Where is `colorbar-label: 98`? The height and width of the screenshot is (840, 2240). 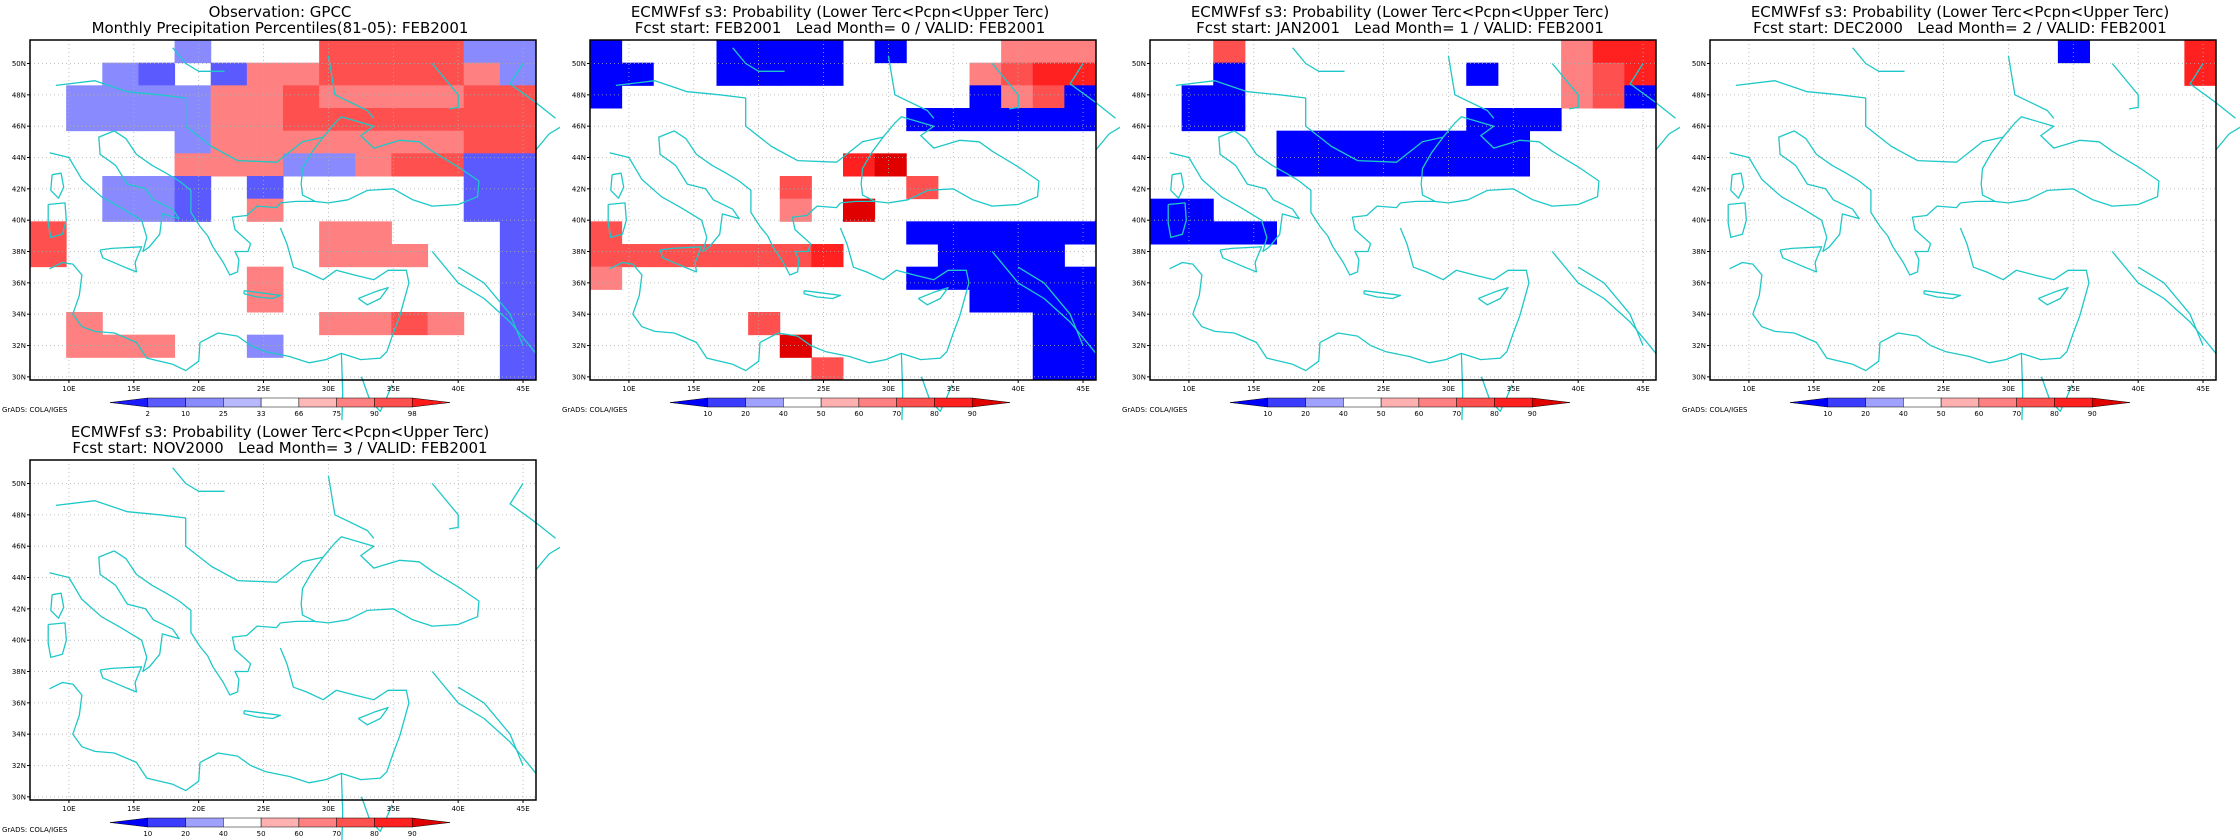
colorbar-label: 98 is located at coordinates (412, 414).